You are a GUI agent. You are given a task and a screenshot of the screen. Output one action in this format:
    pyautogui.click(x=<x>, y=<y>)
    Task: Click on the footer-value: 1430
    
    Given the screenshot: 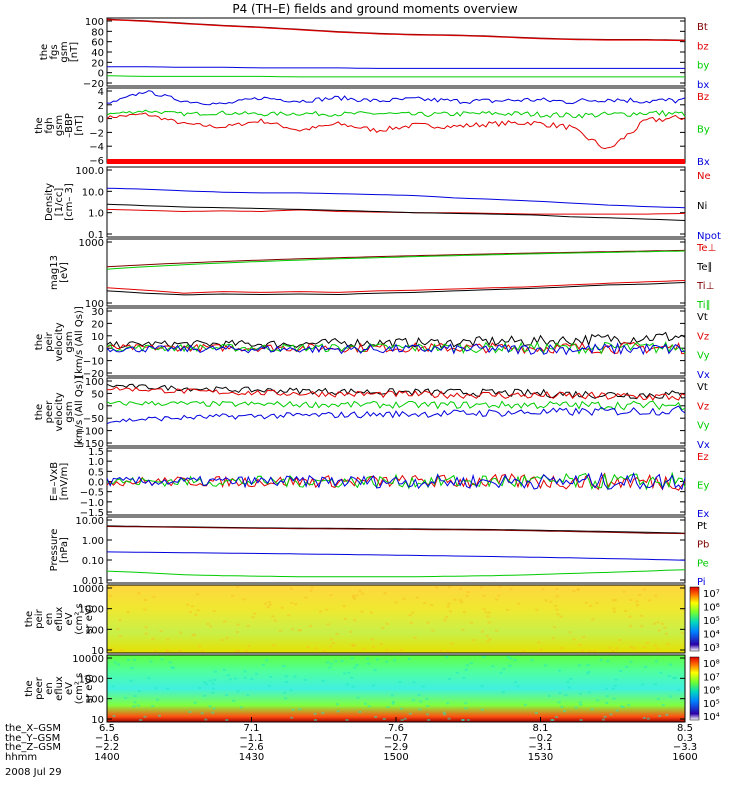 What is the action you would take?
    pyautogui.click(x=251, y=757)
    